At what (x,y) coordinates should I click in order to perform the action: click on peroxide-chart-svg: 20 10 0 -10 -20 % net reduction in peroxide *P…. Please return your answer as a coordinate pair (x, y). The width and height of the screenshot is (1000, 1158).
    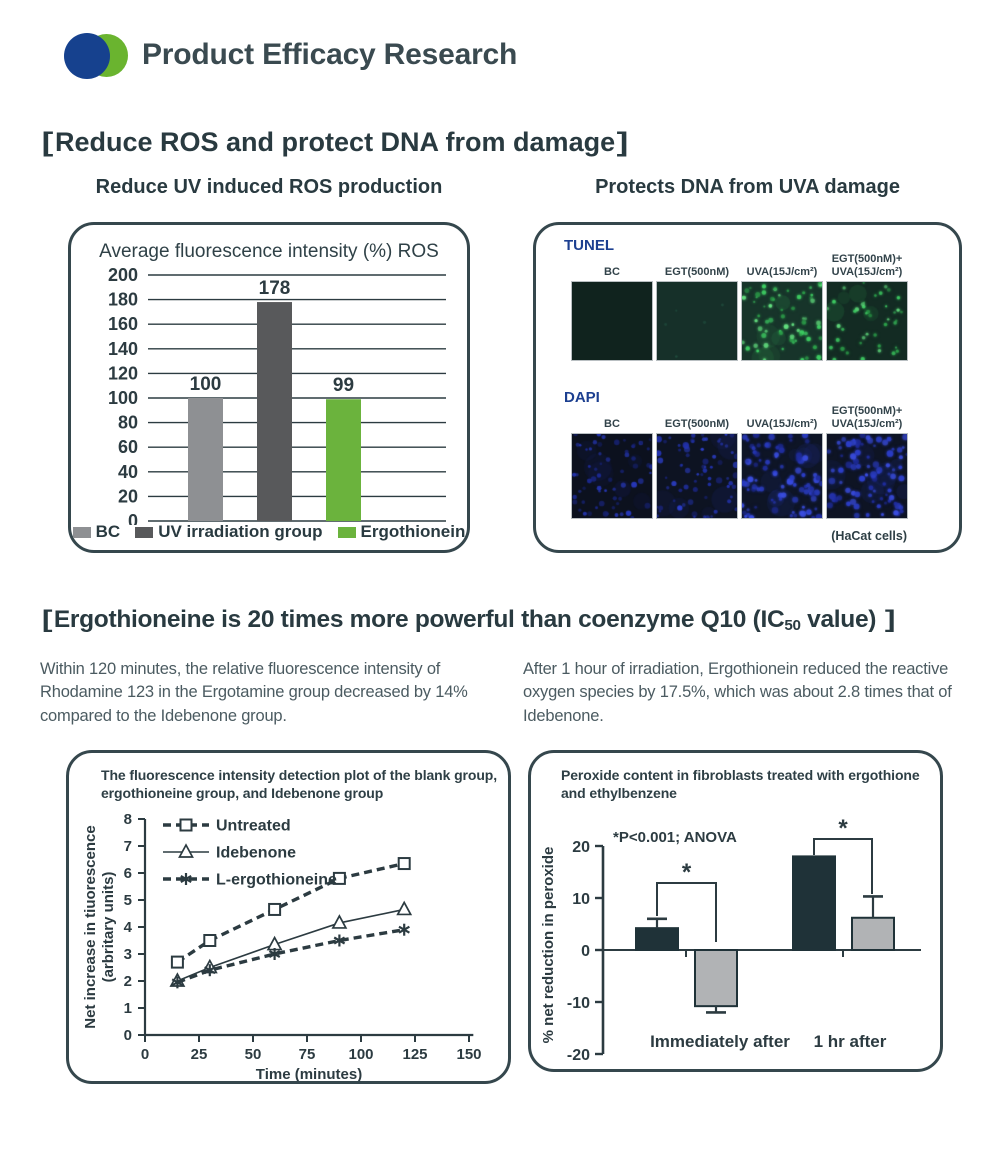
    Looking at the image, I should click on (730, 939).